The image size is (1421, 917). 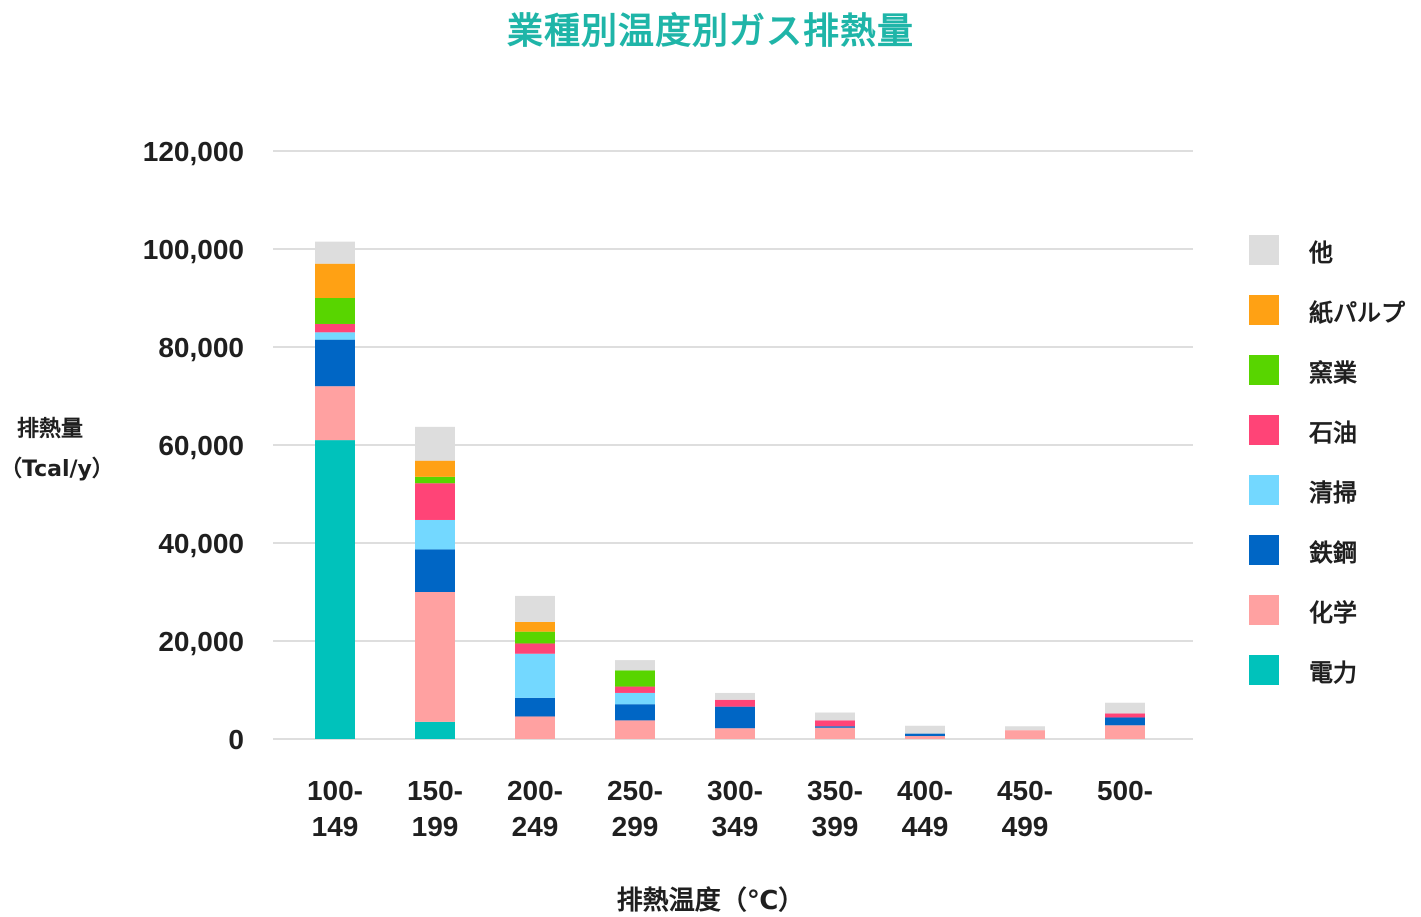 I want to click on x-axis-label: 排熱温度（℃）, so click(x=710, y=901).